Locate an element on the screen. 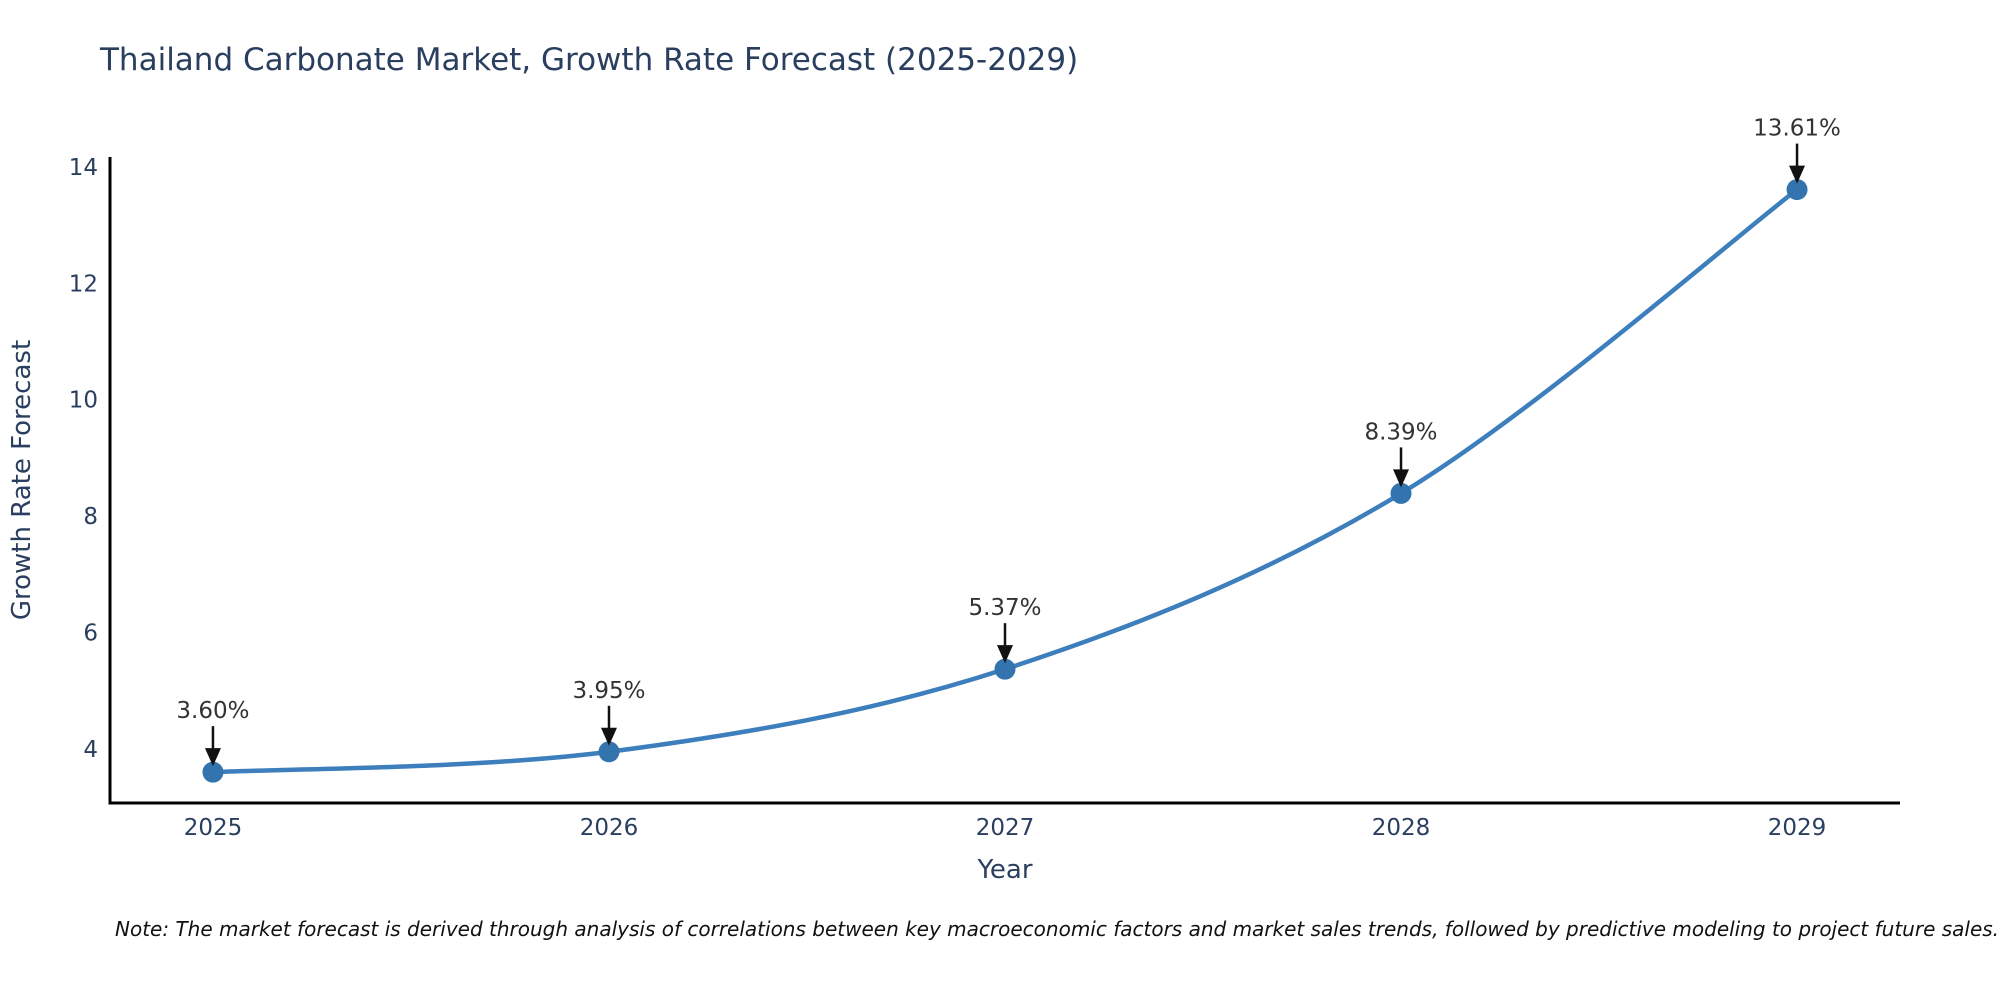 The width and height of the screenshot is (2000, 1000). x-tick-label-2027: 2027 is located at coordinates (1005, 828).